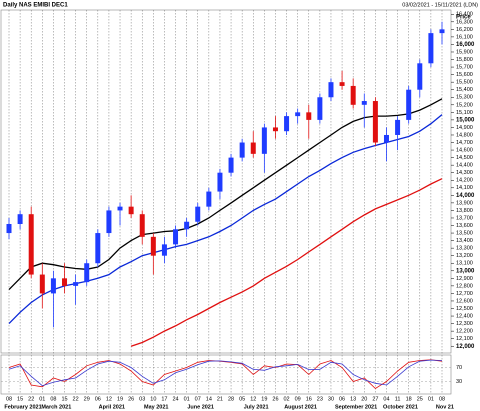 The width and height of the screenshot is (480, 411). What do you see at coordinates (409, 399) in the screenshot?
I see `x-tick-label: 18` at bounding box center [409, 399].